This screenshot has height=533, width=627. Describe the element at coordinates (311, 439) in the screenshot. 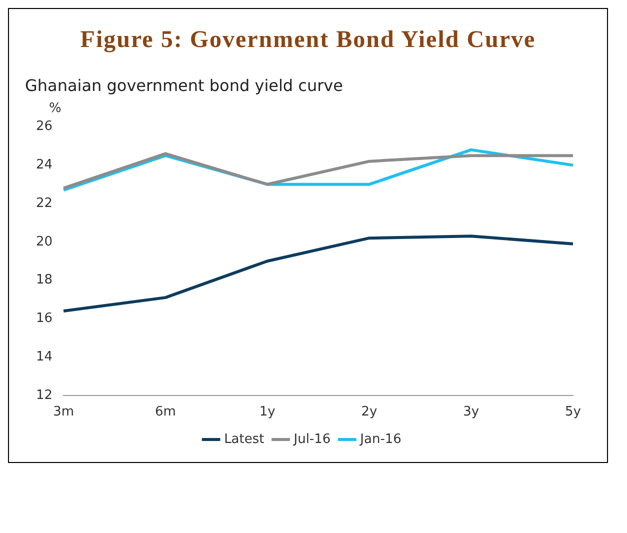

I see `legend-label: Jul-16` at that location.